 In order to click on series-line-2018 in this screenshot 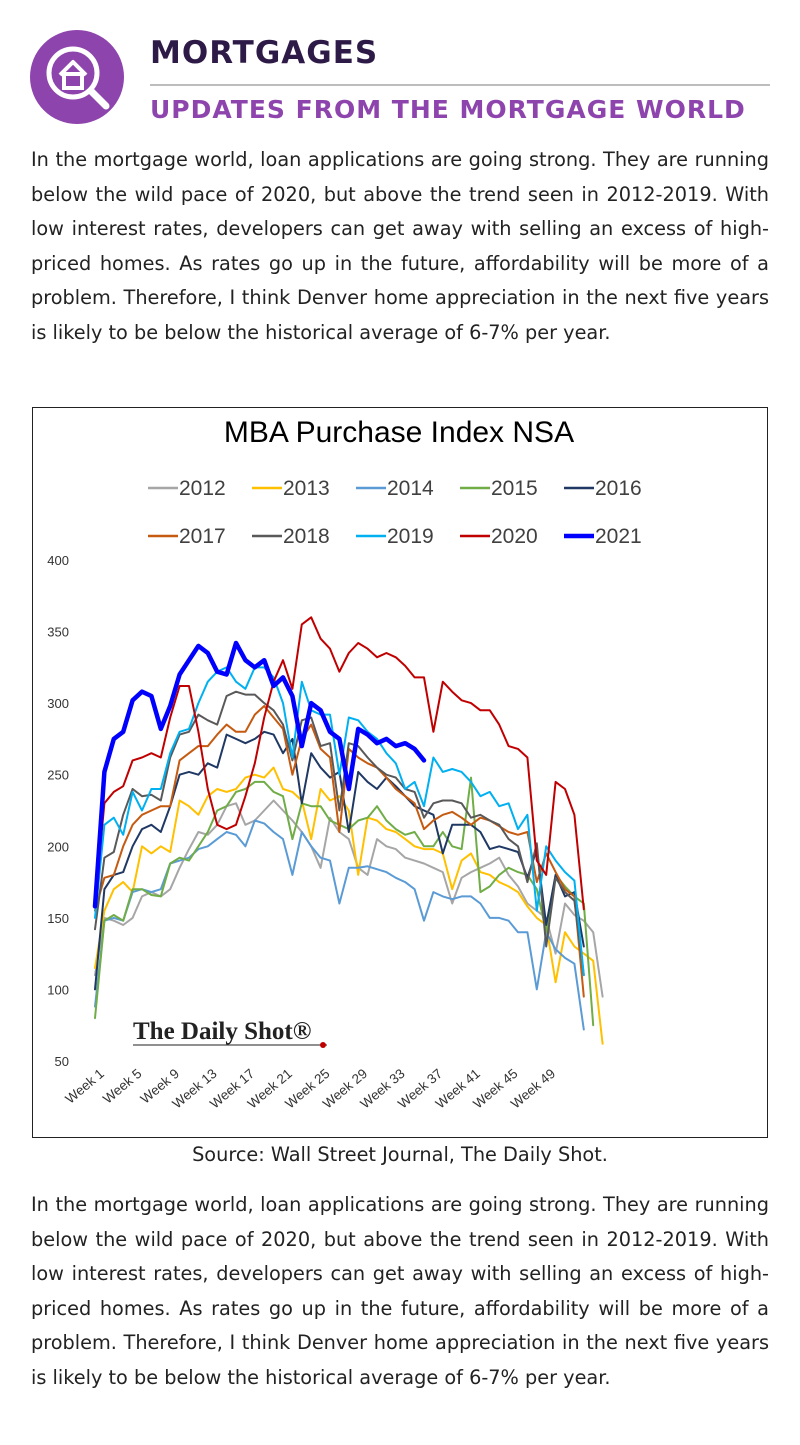, I will do `click(339, 833)`.